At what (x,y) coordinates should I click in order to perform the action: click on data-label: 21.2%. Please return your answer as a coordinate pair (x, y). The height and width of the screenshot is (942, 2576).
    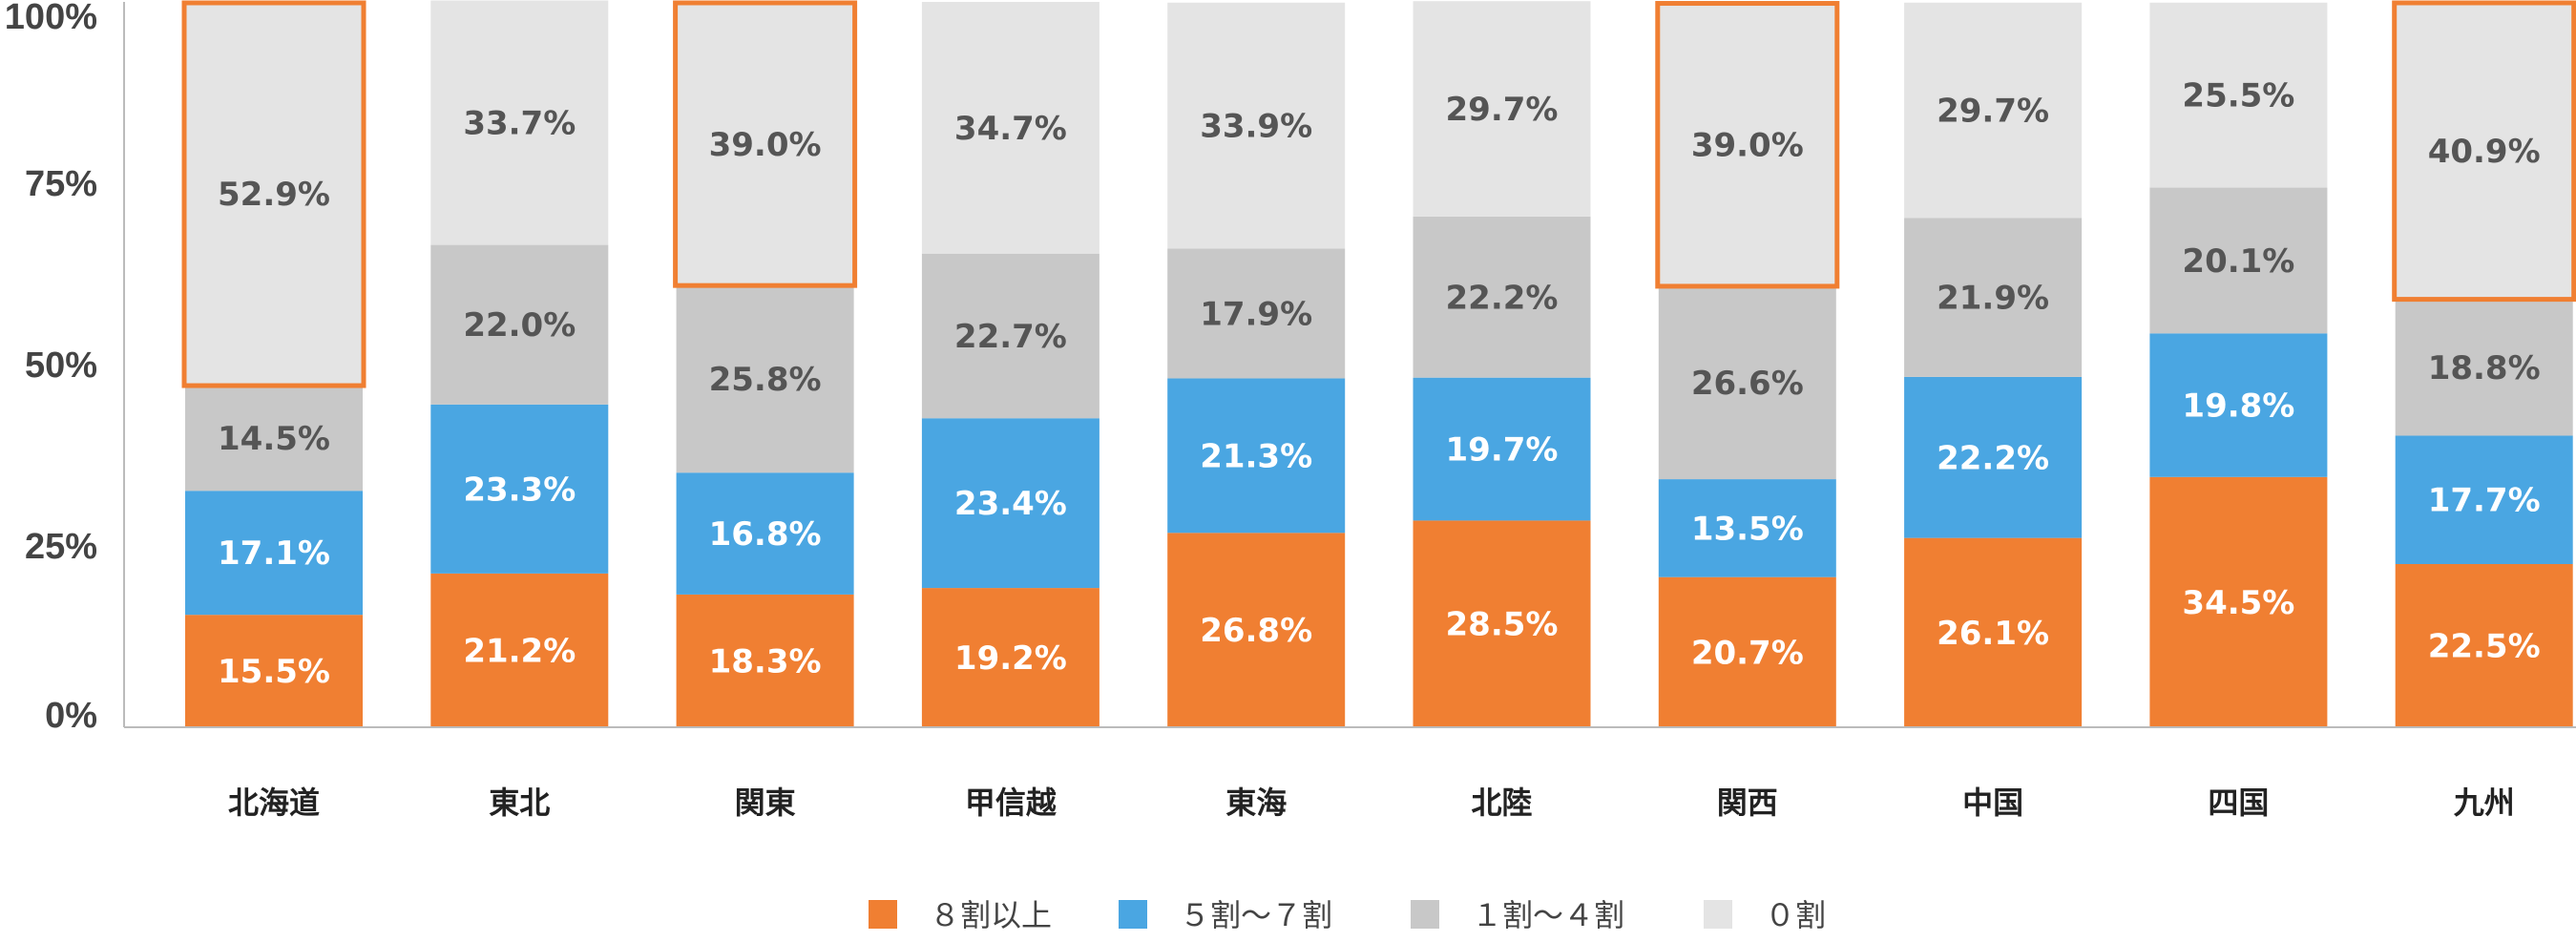
    Looking at the image, I should click on (519, 651).